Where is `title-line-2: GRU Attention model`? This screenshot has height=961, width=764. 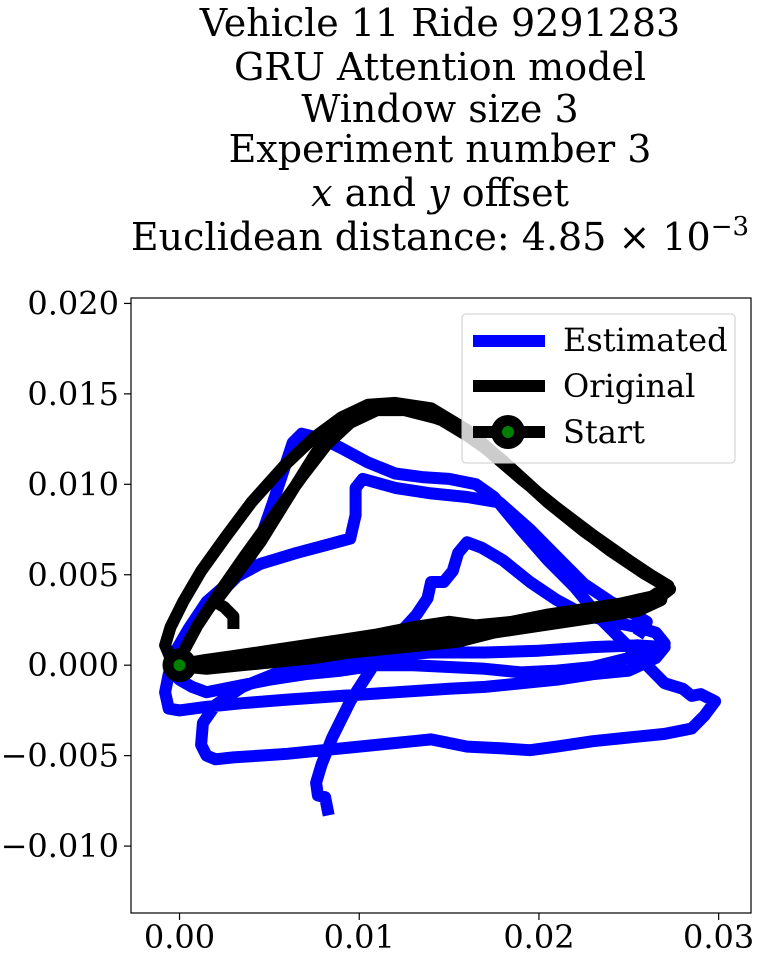
title-line-2: GRU Attention model is located at coordinates (440, 67).